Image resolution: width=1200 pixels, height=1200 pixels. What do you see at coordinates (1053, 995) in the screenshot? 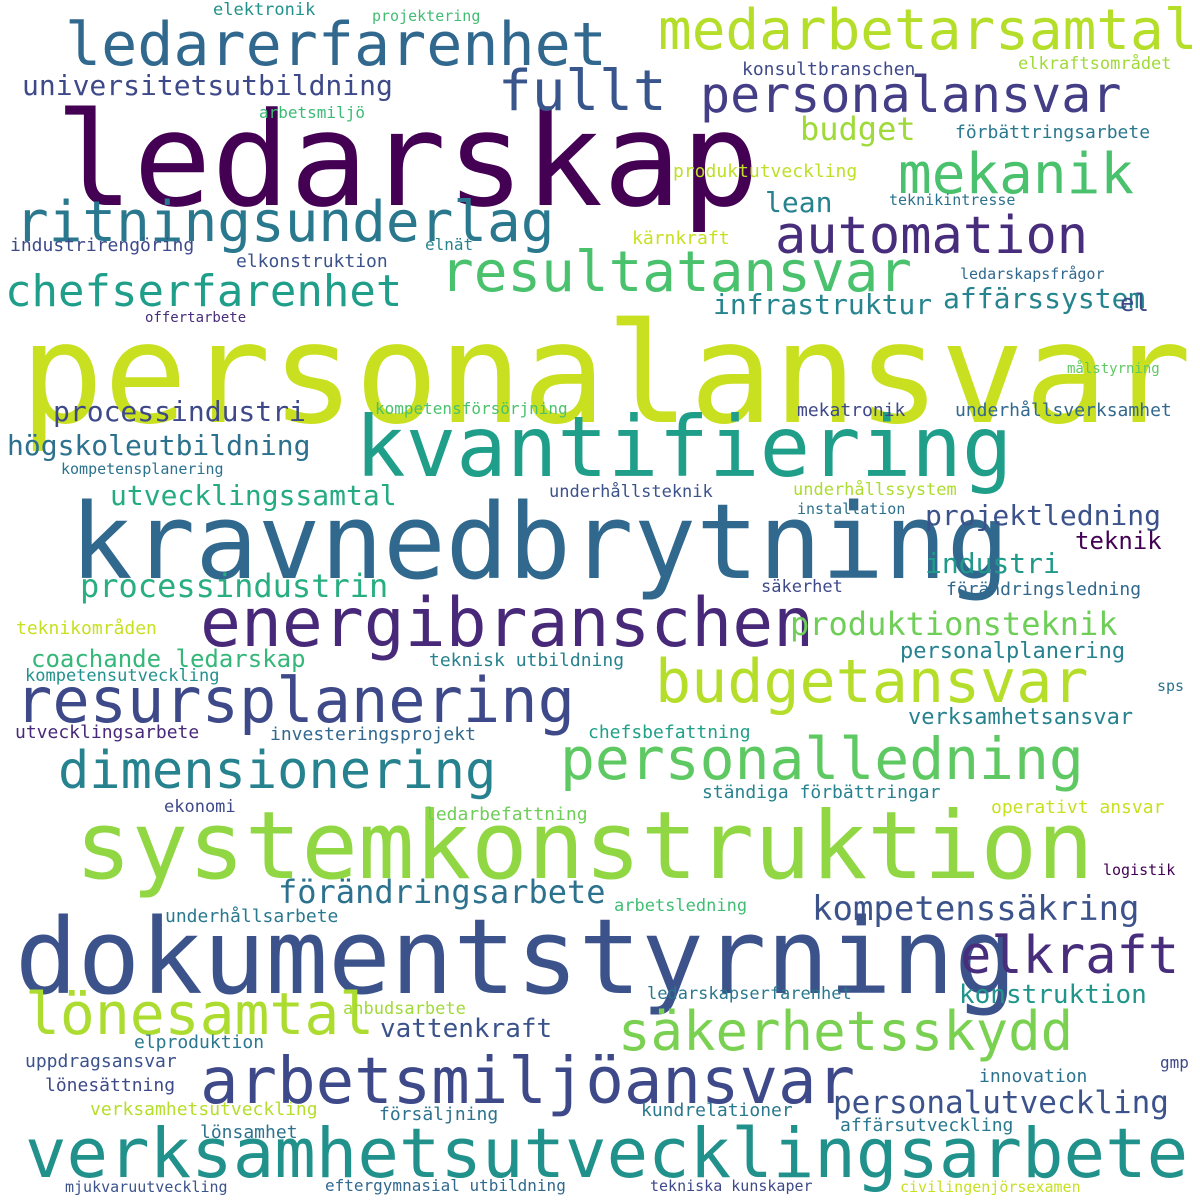
I see `cloud-word: konstruktion` at bounding box center [1053, 995].